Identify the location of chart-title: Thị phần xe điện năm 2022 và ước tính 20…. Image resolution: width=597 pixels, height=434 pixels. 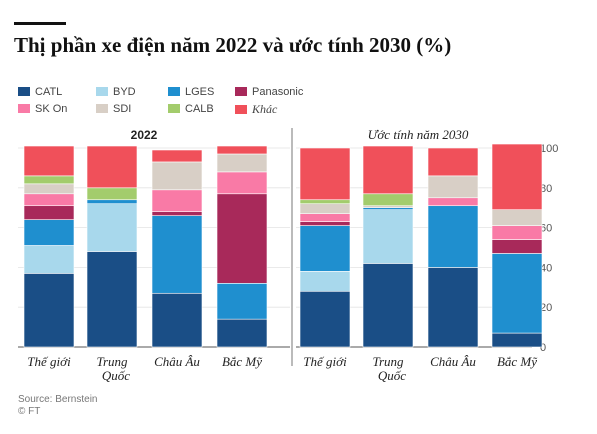
(233, 45).